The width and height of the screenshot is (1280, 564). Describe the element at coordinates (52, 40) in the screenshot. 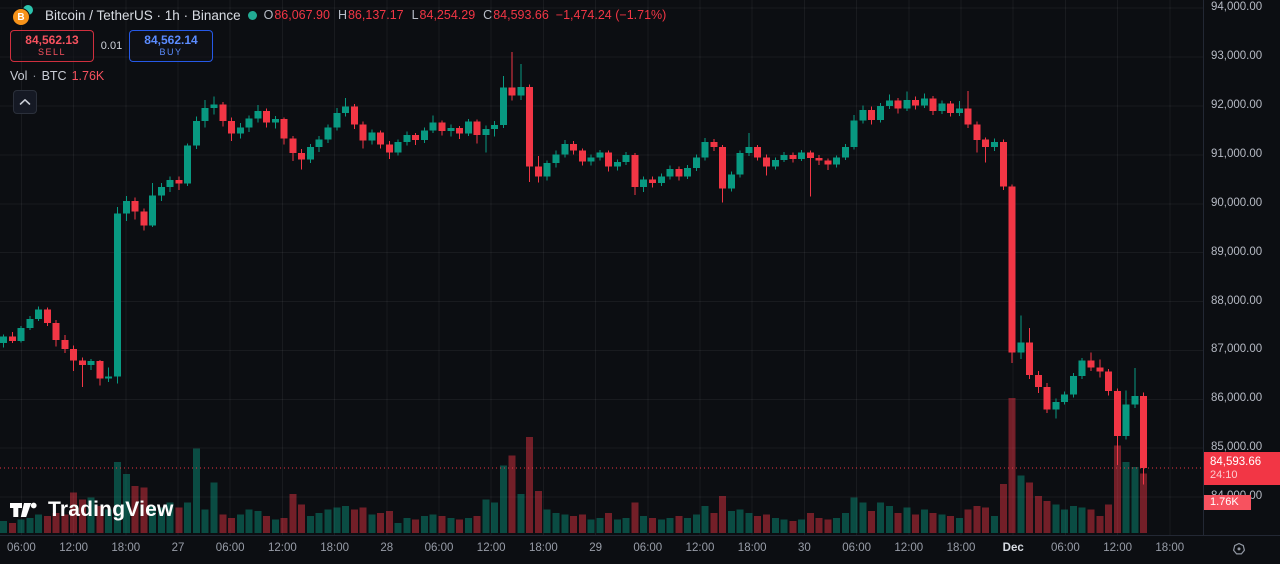

I see `sell-price: 84,562.13` at that location.